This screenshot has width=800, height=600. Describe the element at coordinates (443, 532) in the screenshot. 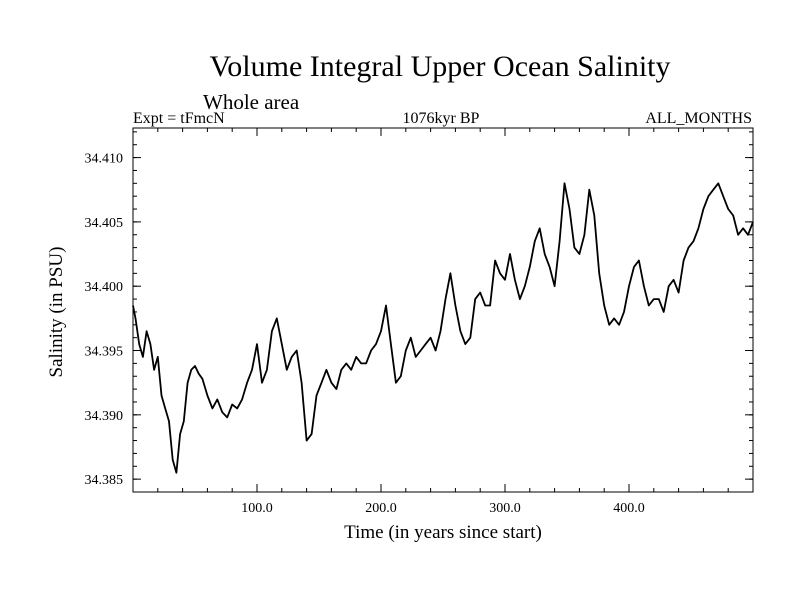

I see `x-axis-label: Time (in years since start)` at that location.